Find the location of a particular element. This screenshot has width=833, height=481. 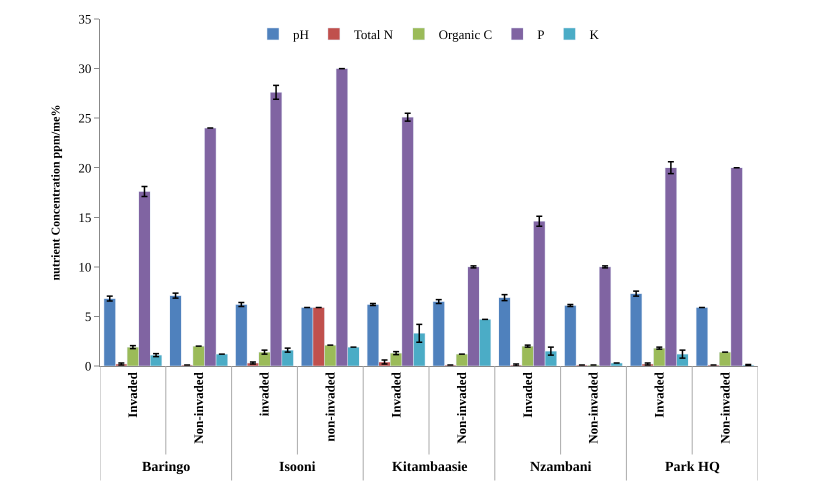

y-tick-label: 30 is located at coordinates (85, 68).